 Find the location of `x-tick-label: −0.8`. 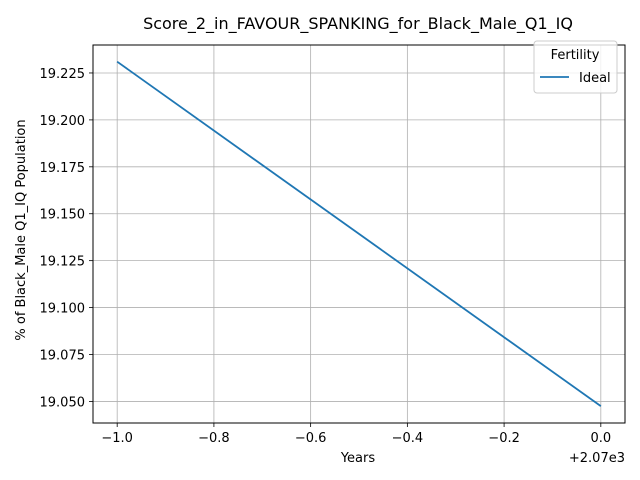

x-tick-label: −0.8 is located at coordinates (214, 438).